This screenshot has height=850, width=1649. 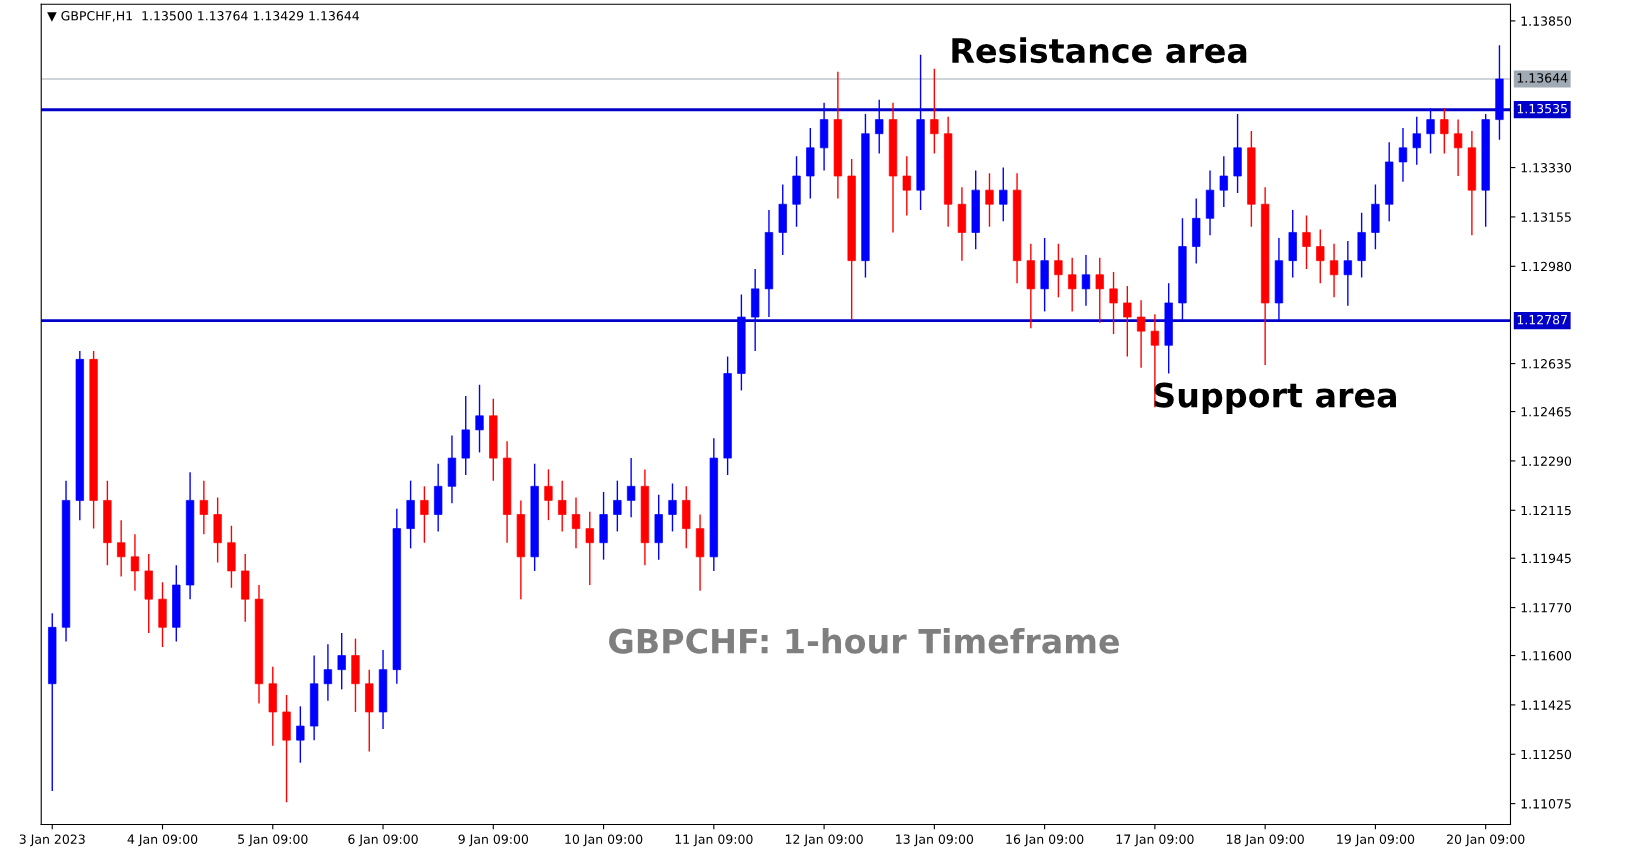 I want to click on annotation: GBPCHF: 1-hour Timeframe, so click(x=864, y=640).